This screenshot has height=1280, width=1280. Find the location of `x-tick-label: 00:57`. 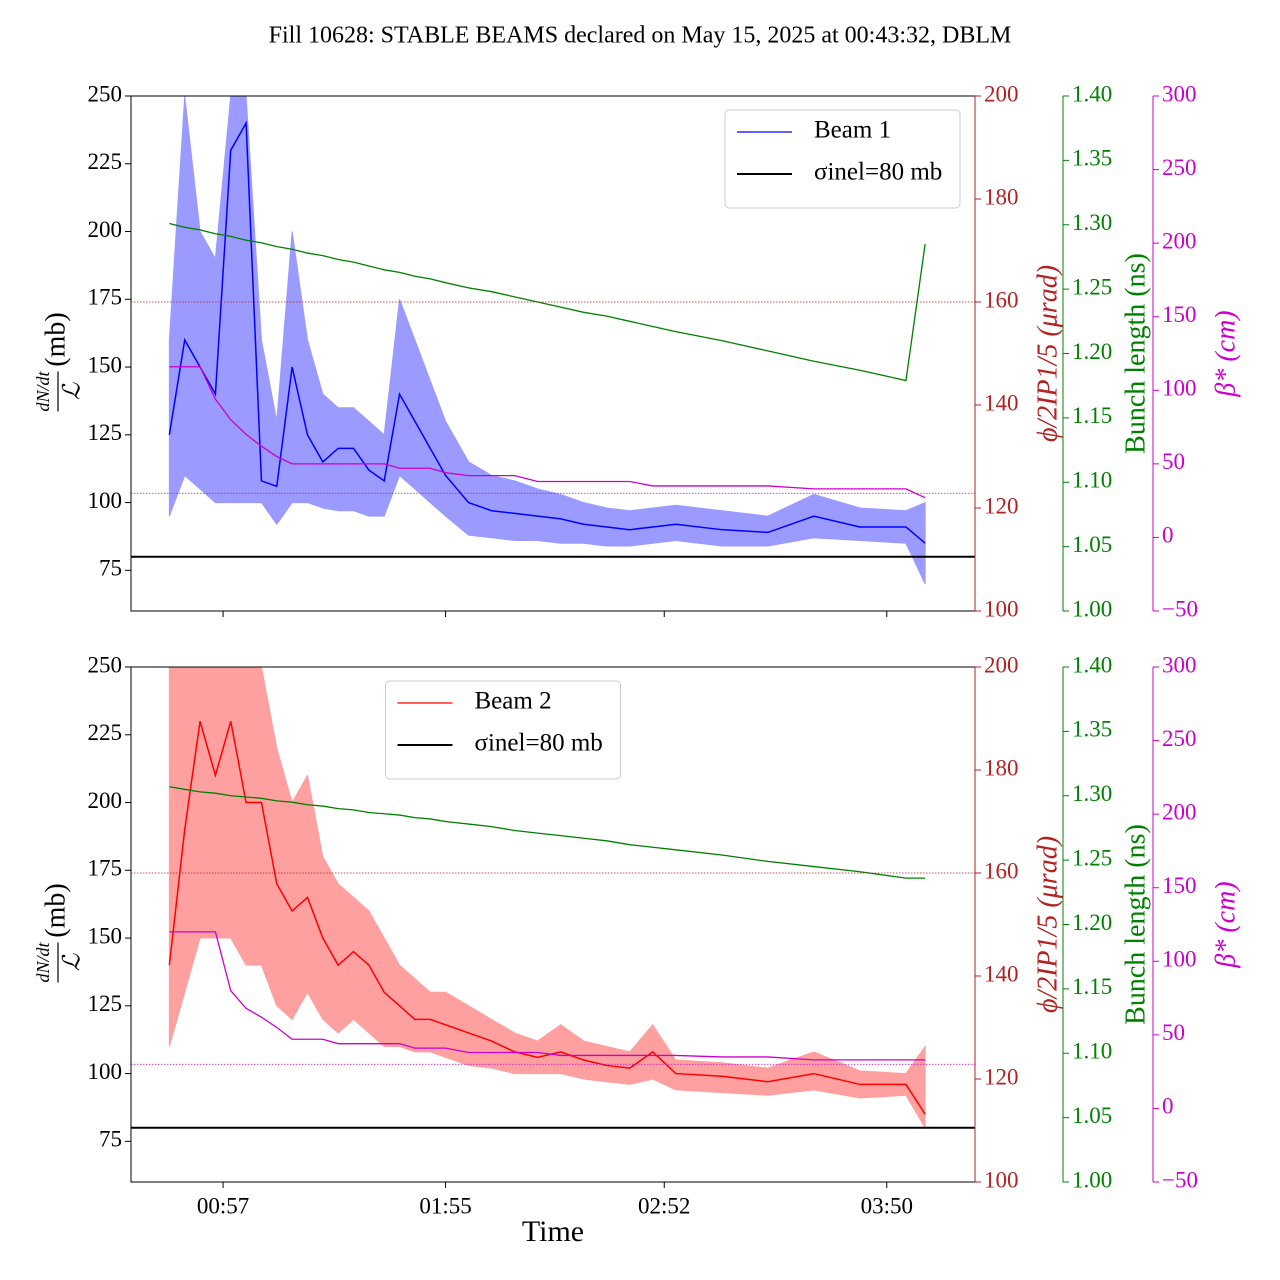

x-tick-label: 00:57 is located at coordinates (223, 1205).